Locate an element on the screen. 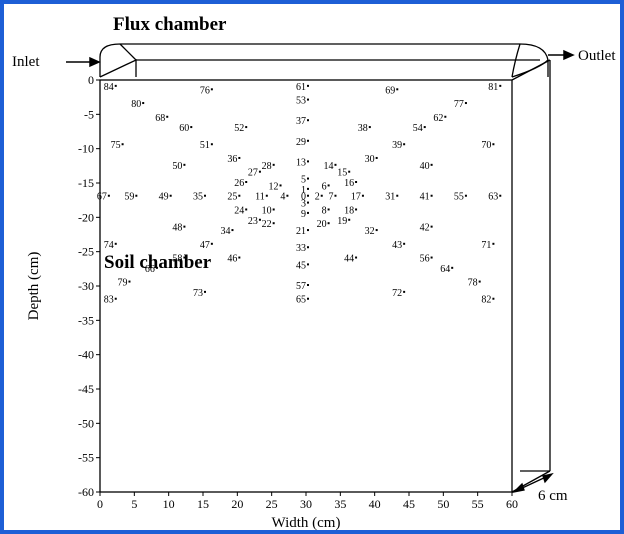 Image resolution: width=624 pixels, height=534 pixels. sensor-point-label: 23 is located at coordinates (253, 221).